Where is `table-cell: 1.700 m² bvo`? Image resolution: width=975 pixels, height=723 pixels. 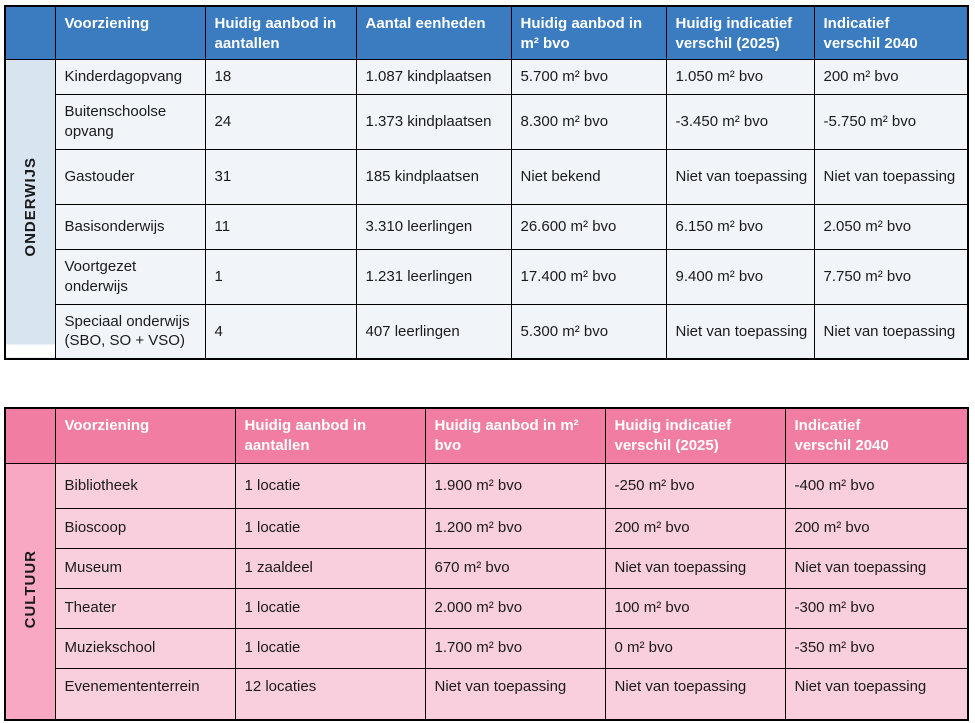 table-cell: 1.700 m² bvo is located at coordinates (515, 648).